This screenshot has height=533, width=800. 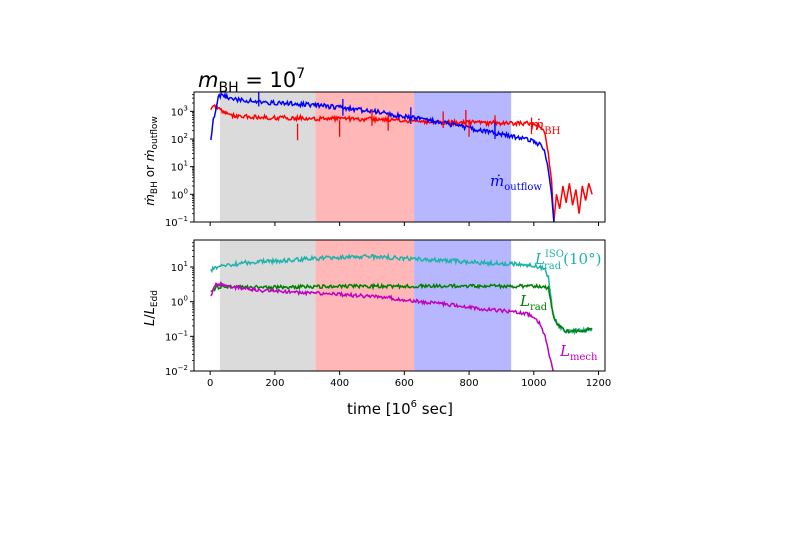 What do you see at coordinates (598, 383) in the screenshot?
I see `x-tick-label: 1200` at bounding box center [598, 383].